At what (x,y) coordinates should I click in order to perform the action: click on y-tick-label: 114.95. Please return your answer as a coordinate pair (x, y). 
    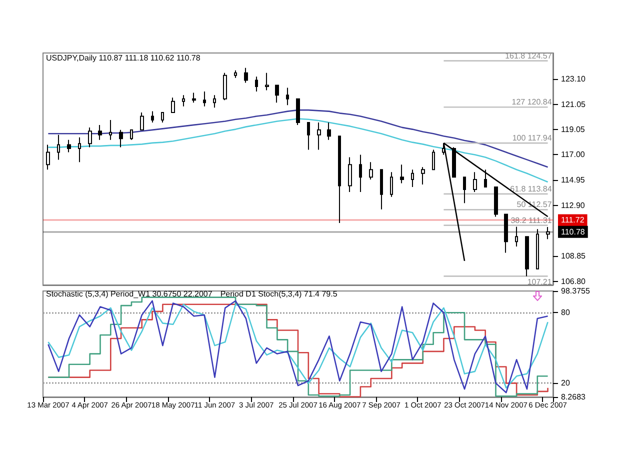
    Looking at the image, I should click on (573, 180).